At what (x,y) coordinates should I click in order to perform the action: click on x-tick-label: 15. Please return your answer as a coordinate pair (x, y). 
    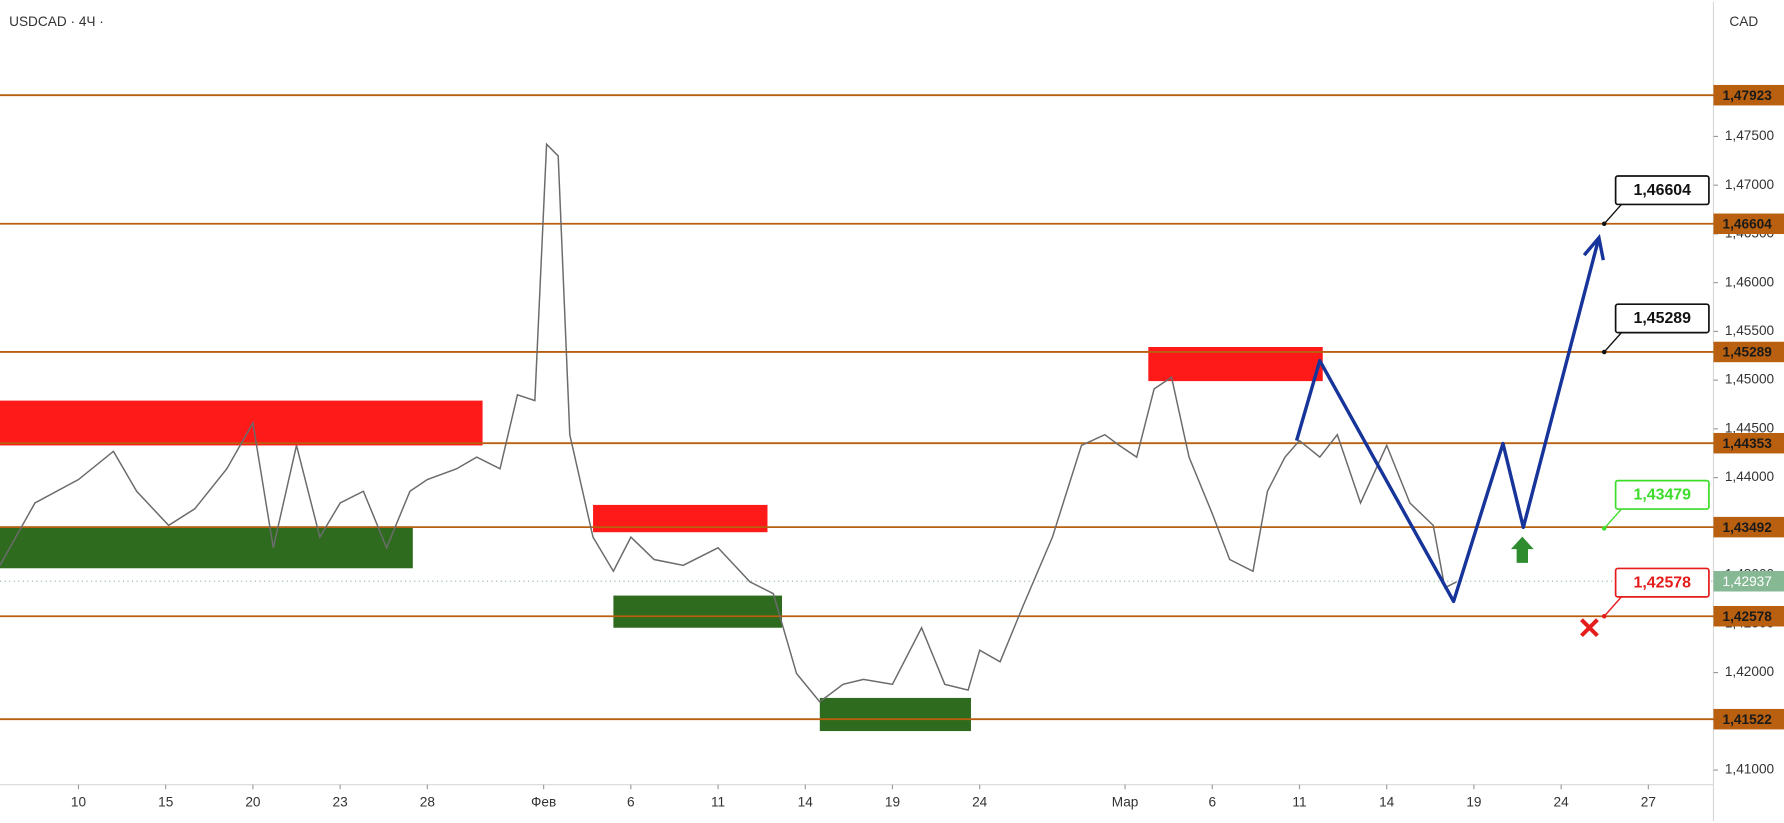
    Looking at the image, I should click on (166, 801).